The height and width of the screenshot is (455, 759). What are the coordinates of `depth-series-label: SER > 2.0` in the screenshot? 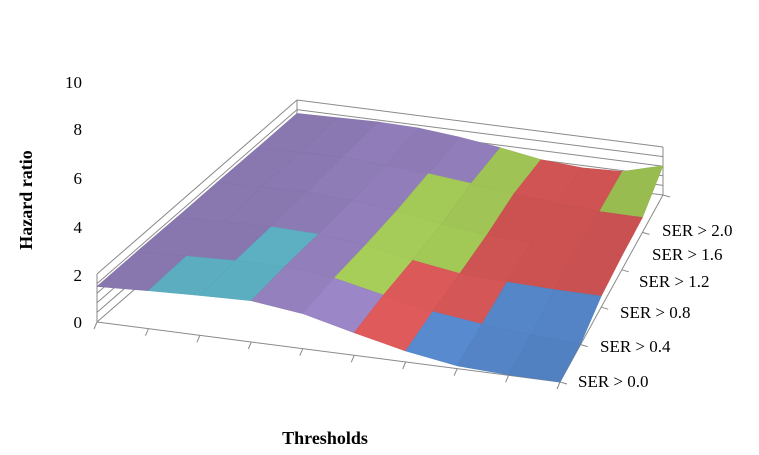 It's located at (697, 230).